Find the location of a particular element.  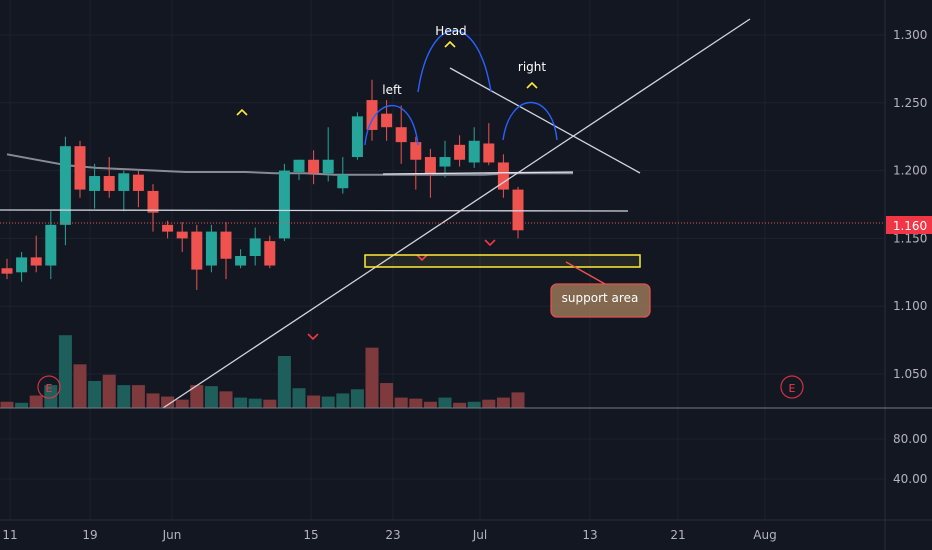

descending-trendline is located at coordinates (545, 120).